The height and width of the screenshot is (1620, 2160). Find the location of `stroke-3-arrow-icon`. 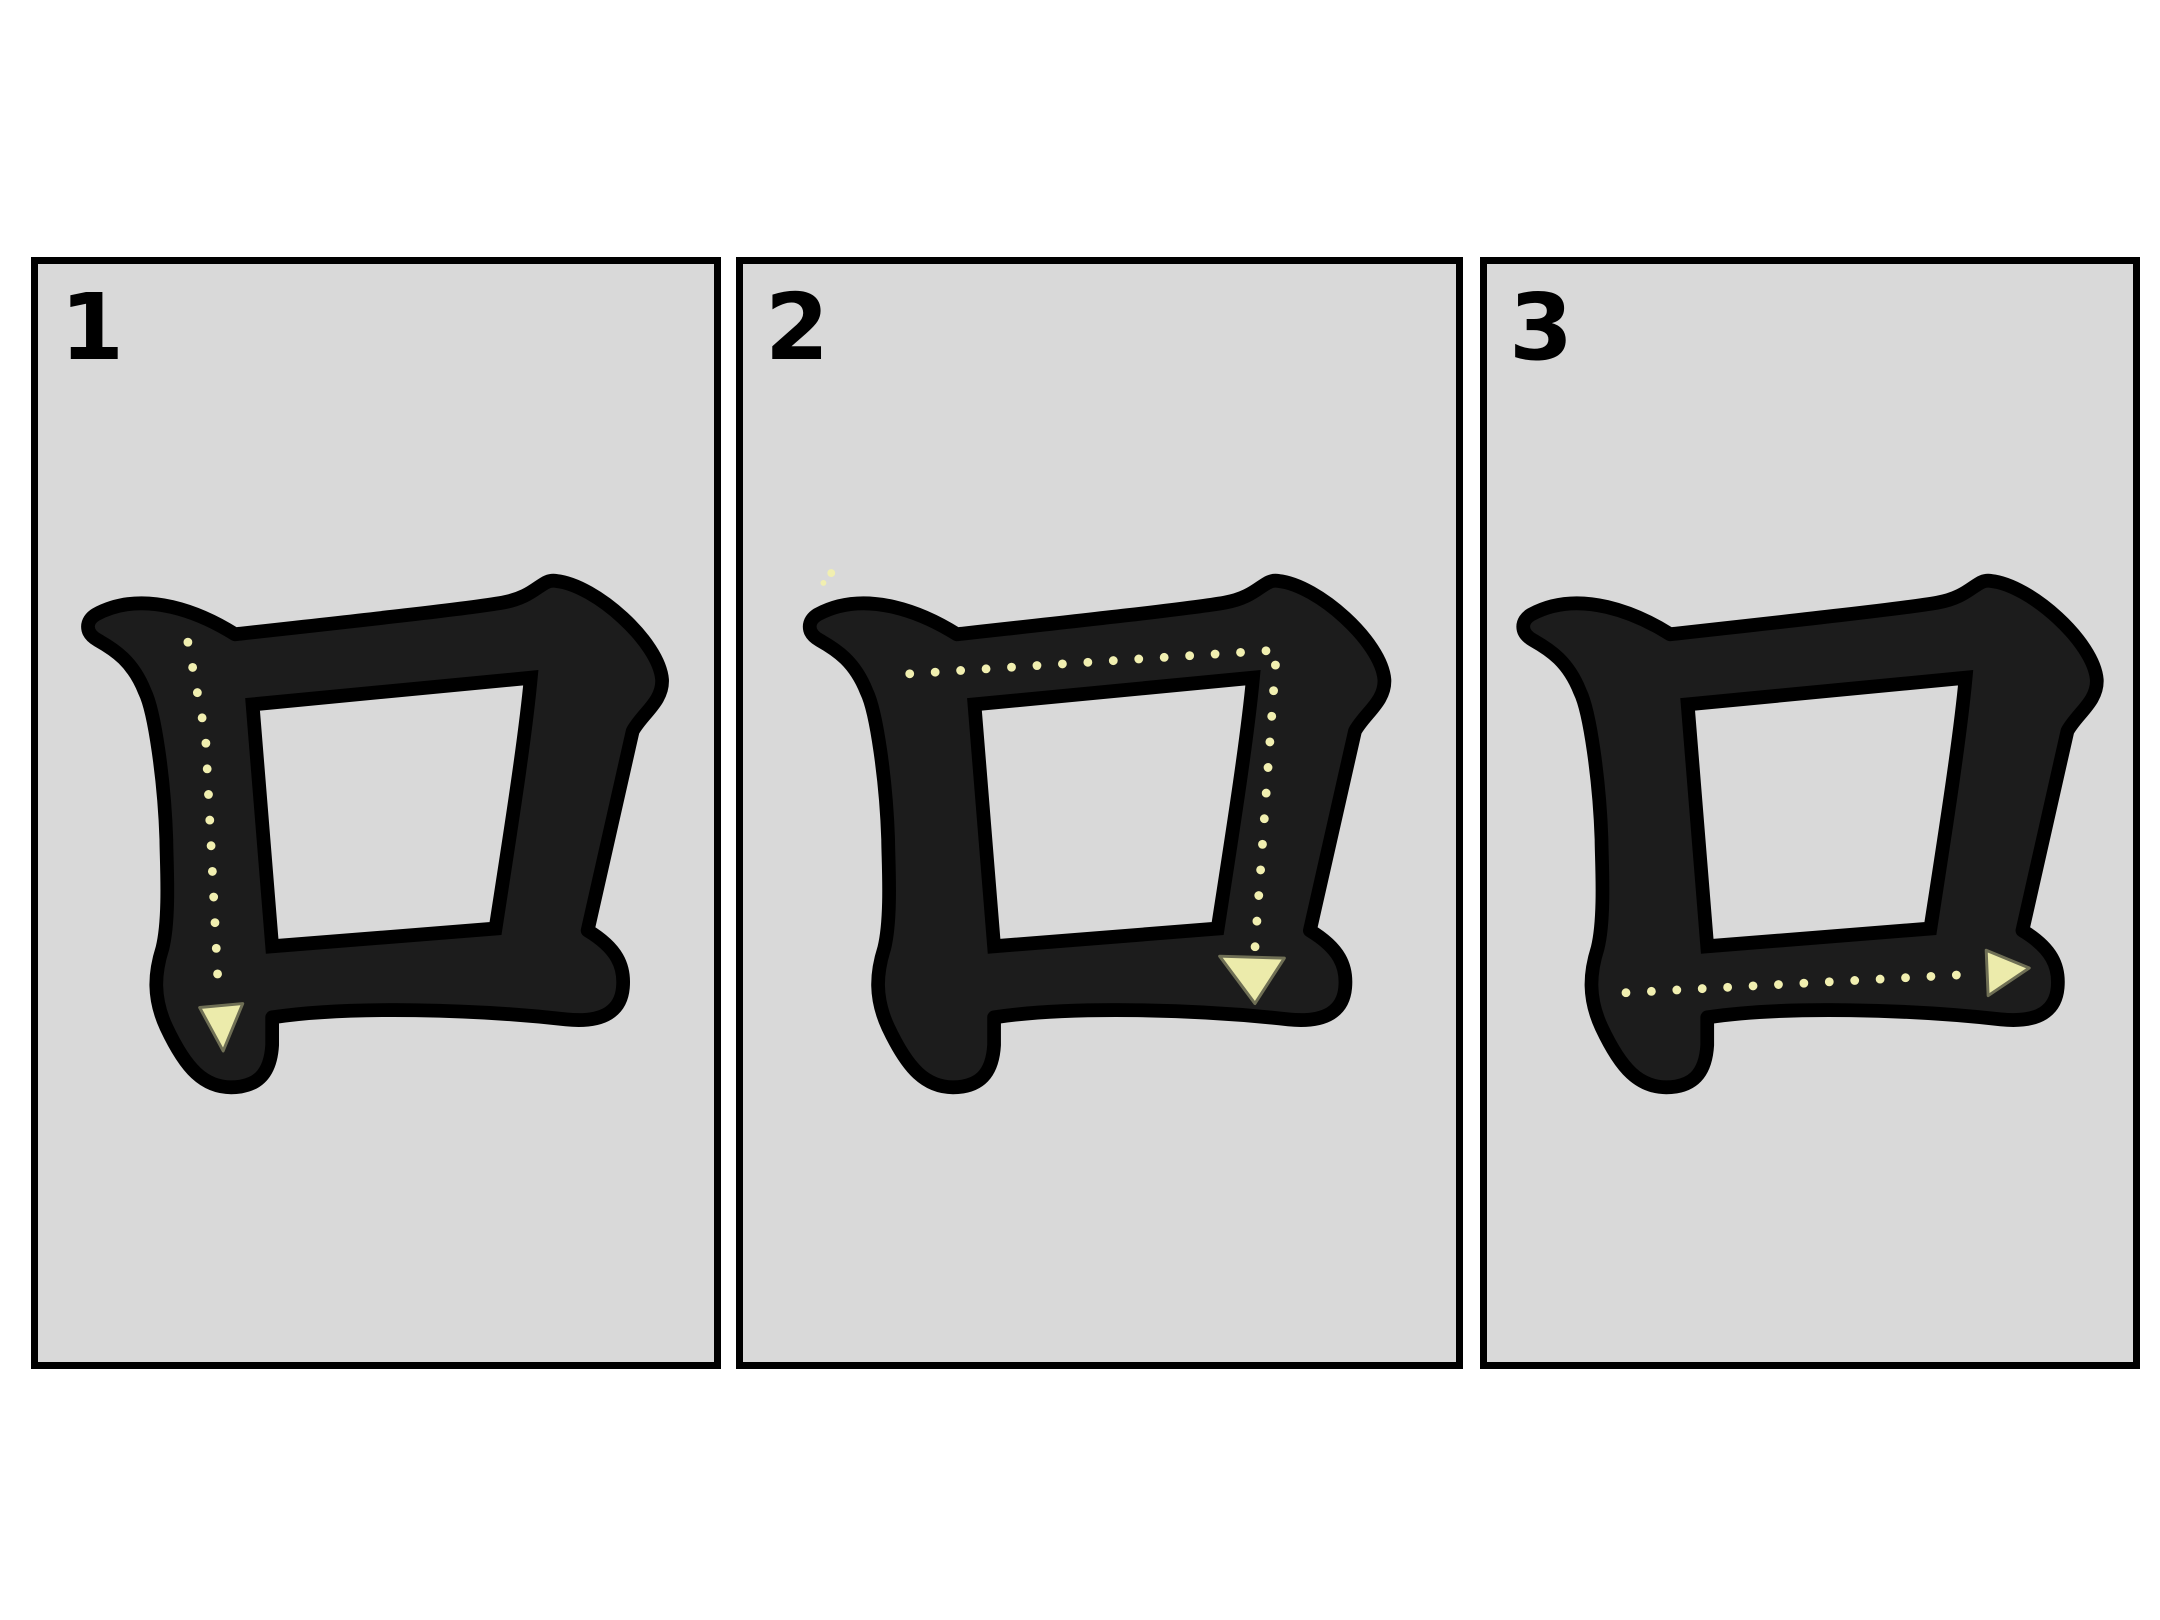

stroke-3-arrow-icon is located at coordinates (2007, 973).